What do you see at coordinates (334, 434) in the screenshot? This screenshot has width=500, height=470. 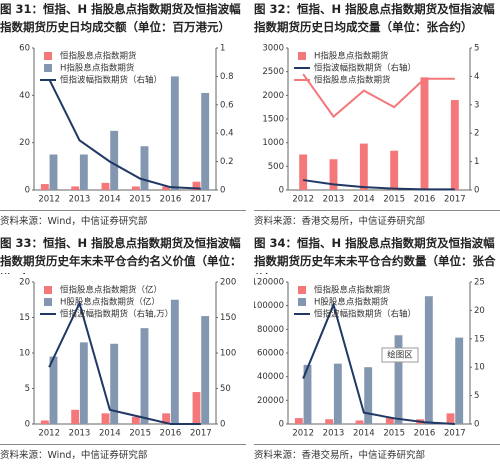 I see `x-tick-label: 2013` at bounding box center [334, 434].